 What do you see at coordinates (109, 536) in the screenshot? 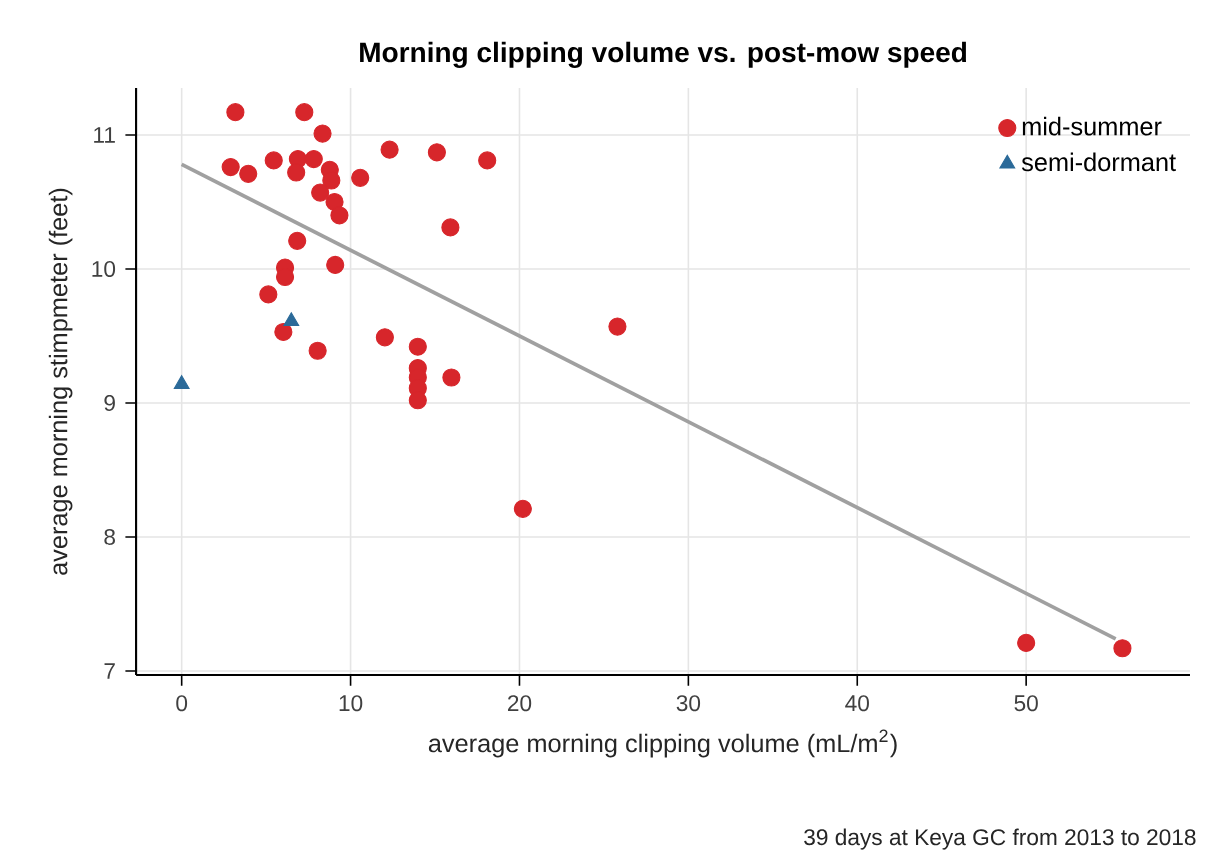
I see `y-tick-label: 8` at bounding box center [109, 536].